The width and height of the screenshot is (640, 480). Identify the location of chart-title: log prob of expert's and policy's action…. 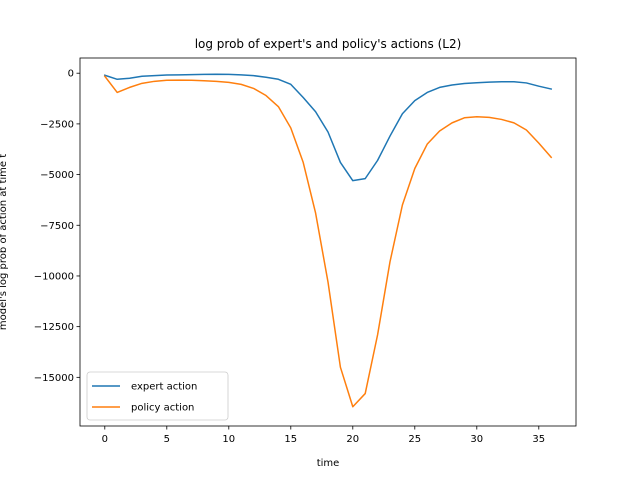
(328, 44).